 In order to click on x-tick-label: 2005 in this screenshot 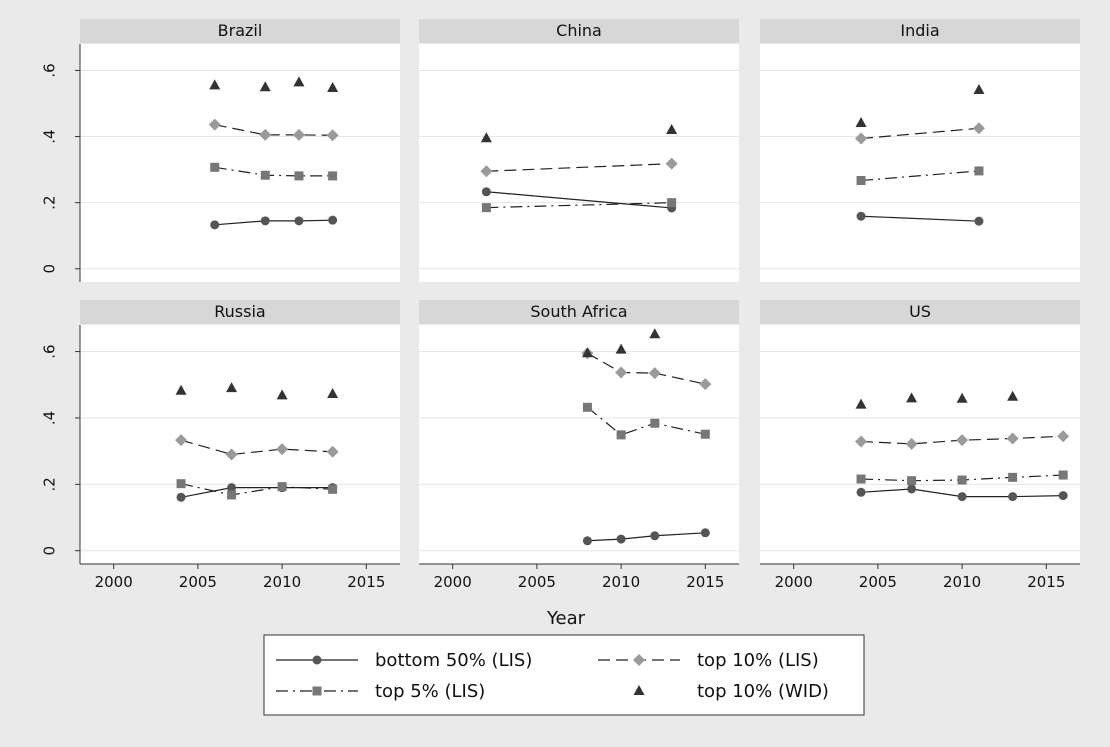, I will do `click(198, 582)`.